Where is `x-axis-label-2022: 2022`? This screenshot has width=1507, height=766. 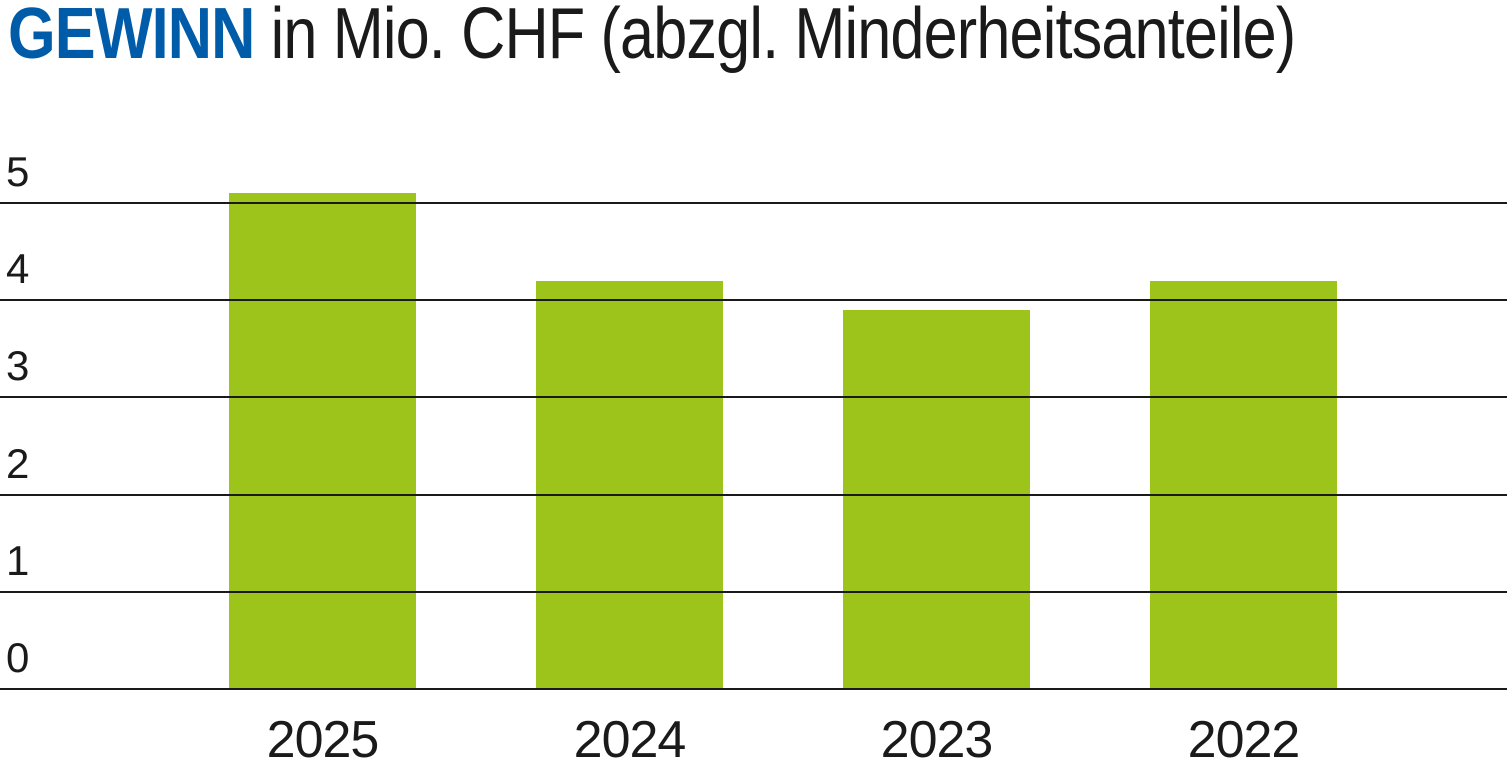
x-axis-label-2022: 2022 is located at coordinates (1244, 738).